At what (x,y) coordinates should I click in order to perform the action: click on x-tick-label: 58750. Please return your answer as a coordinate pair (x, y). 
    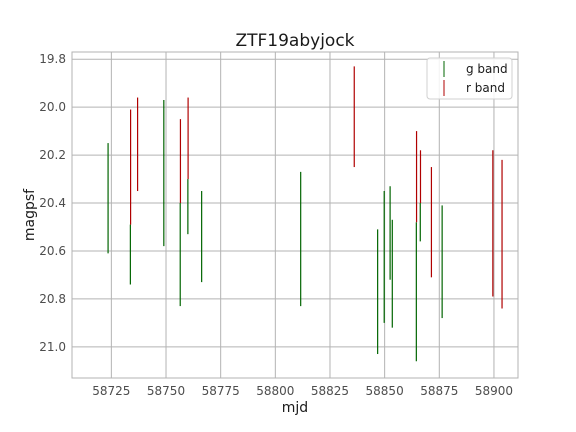
    Looking at the image, I should click on (166, 391).